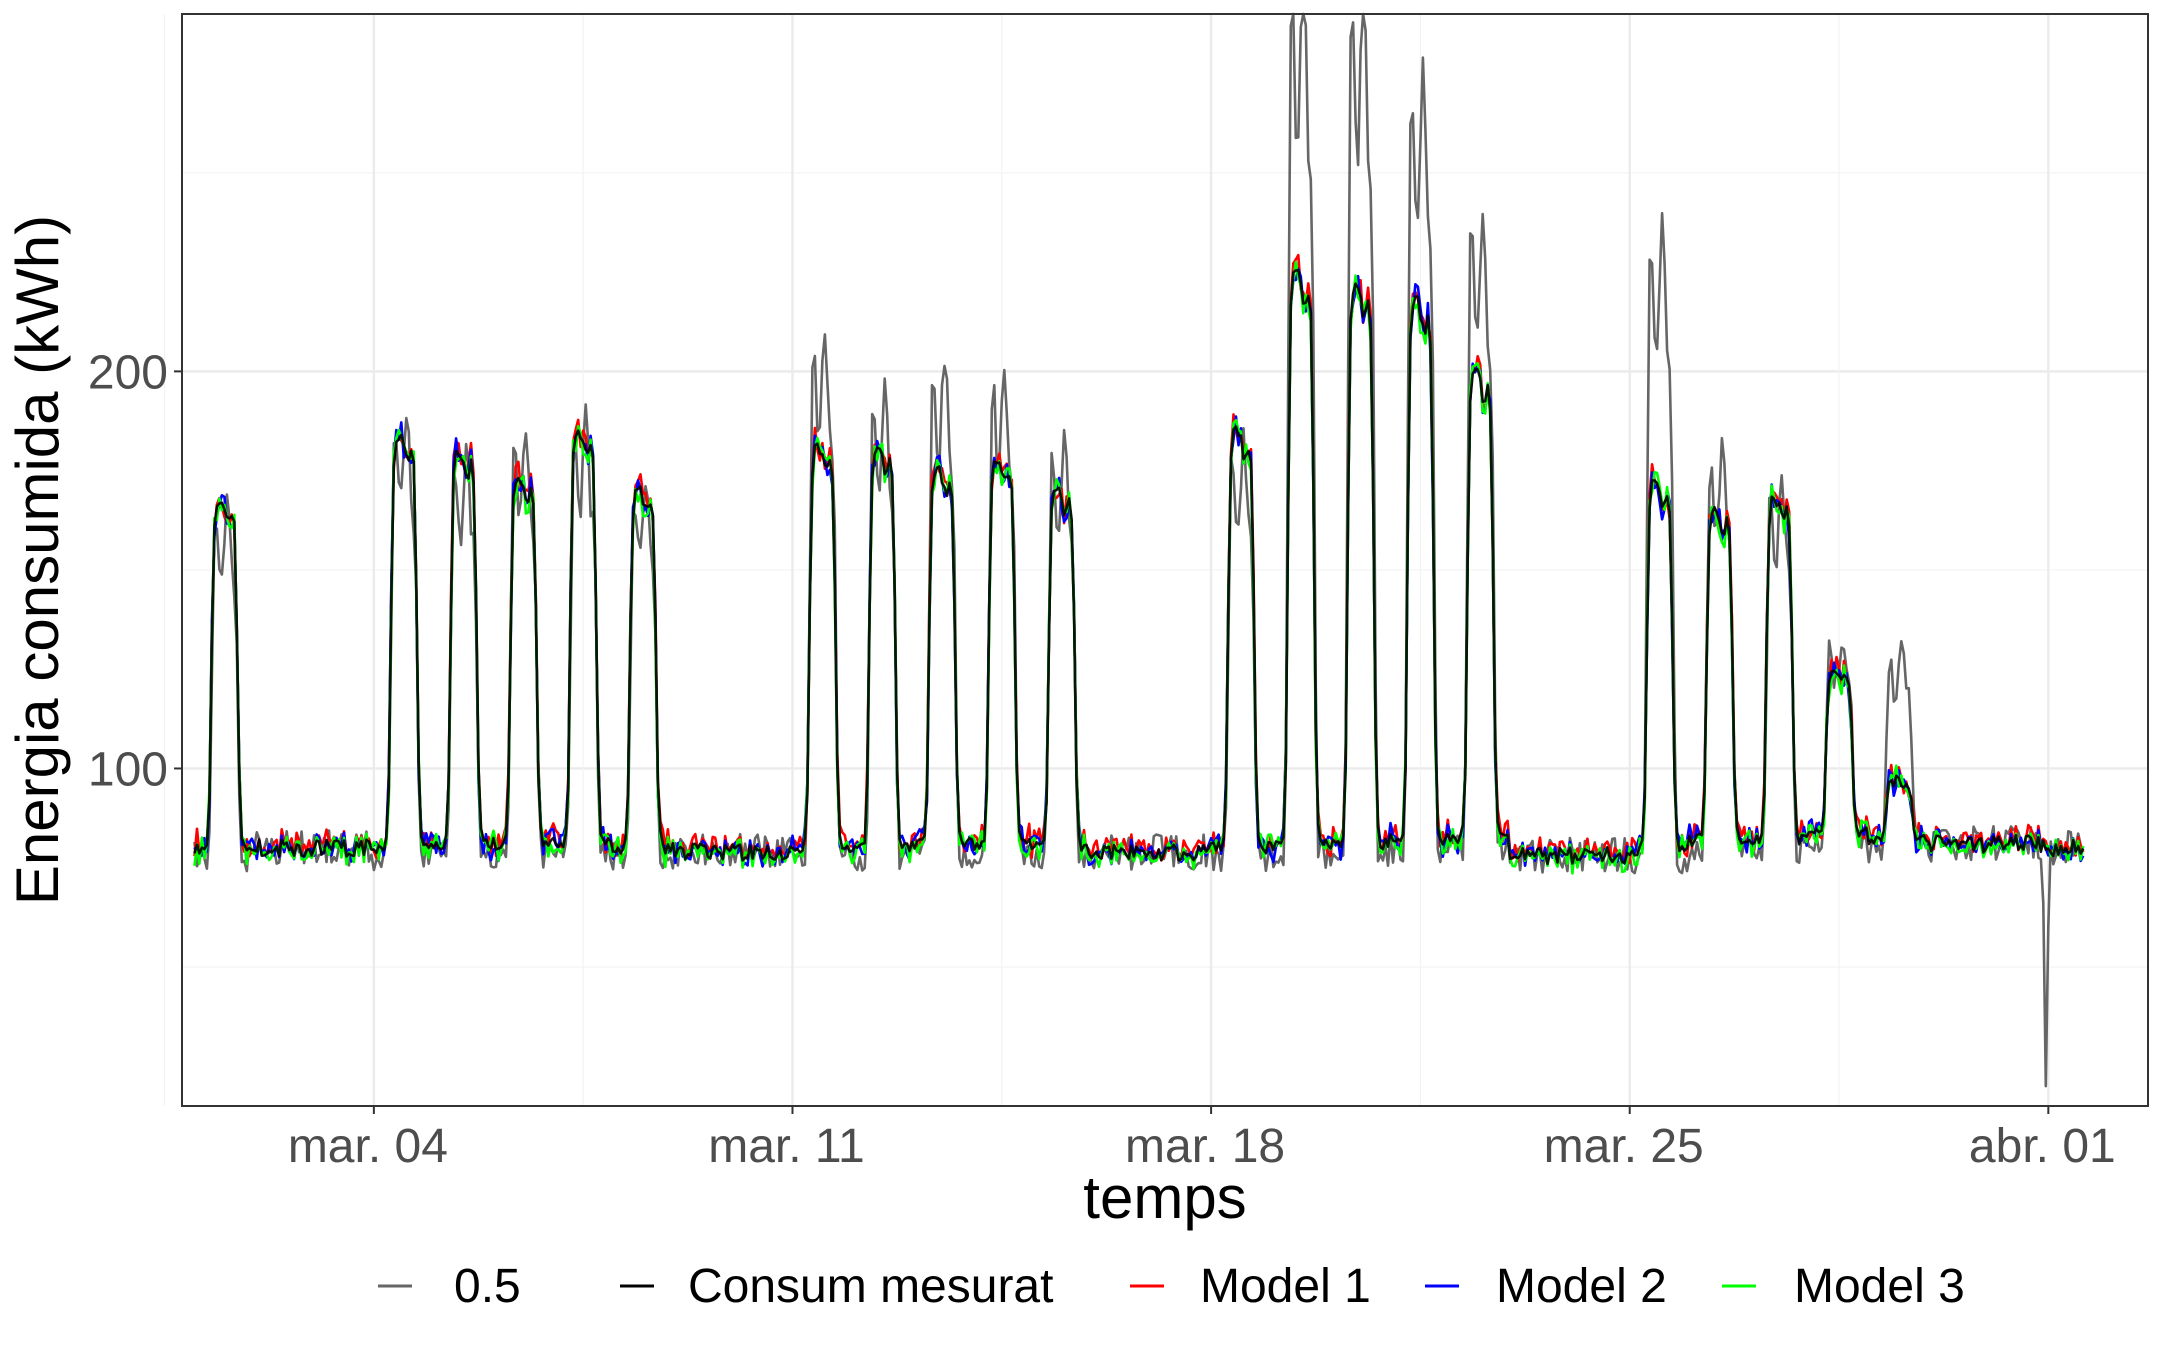  I want to click on x-tick-label: mar. 04, so click(368, 1146).